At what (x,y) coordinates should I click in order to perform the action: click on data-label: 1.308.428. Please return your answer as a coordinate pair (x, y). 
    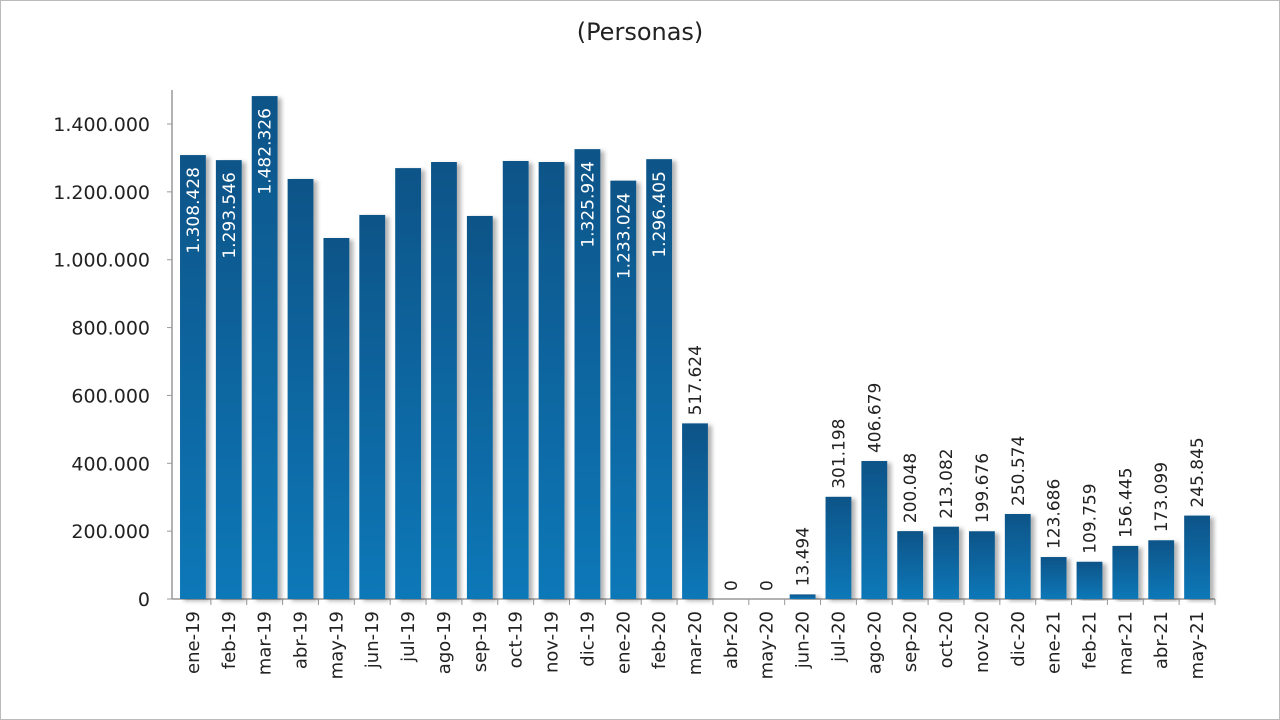
    Looking at the image, I should click on (194, 210).